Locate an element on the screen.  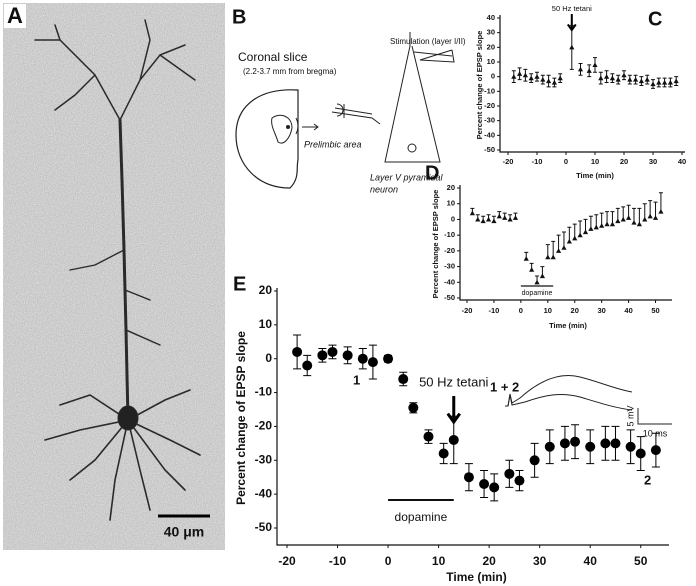
span-label: dopamine is located at coordinates (537, 293).